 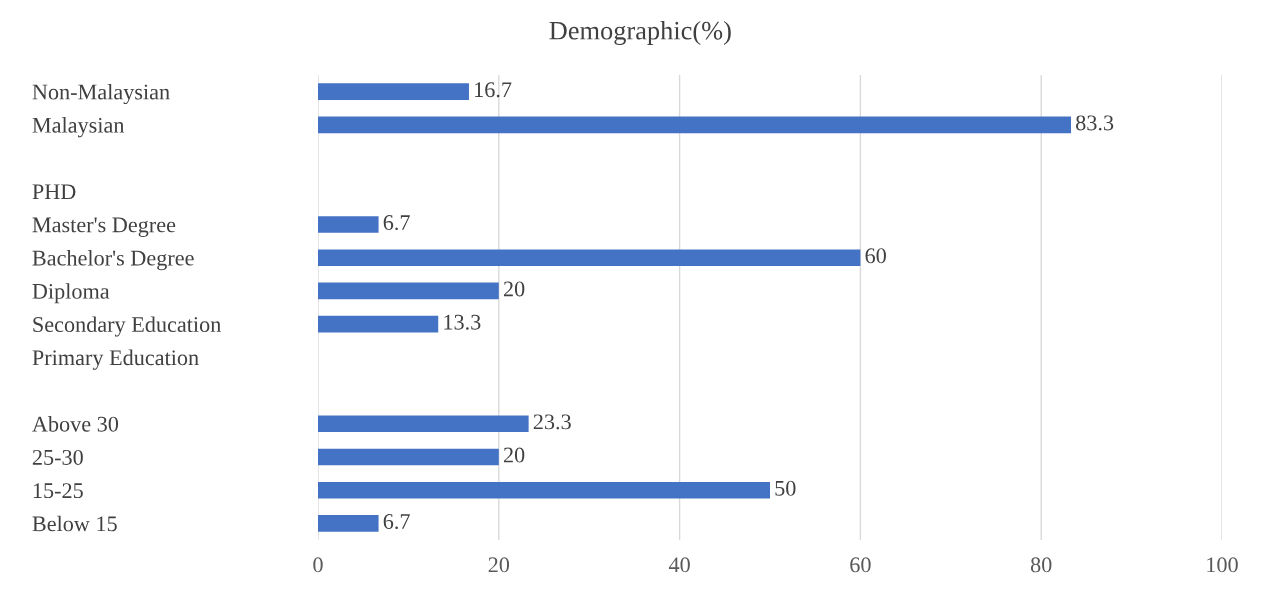 What do you see at coordinates (104, 227) in the screenshot?
I see `y-tick-label: Master's Degree` at bounding box center [104, 227].